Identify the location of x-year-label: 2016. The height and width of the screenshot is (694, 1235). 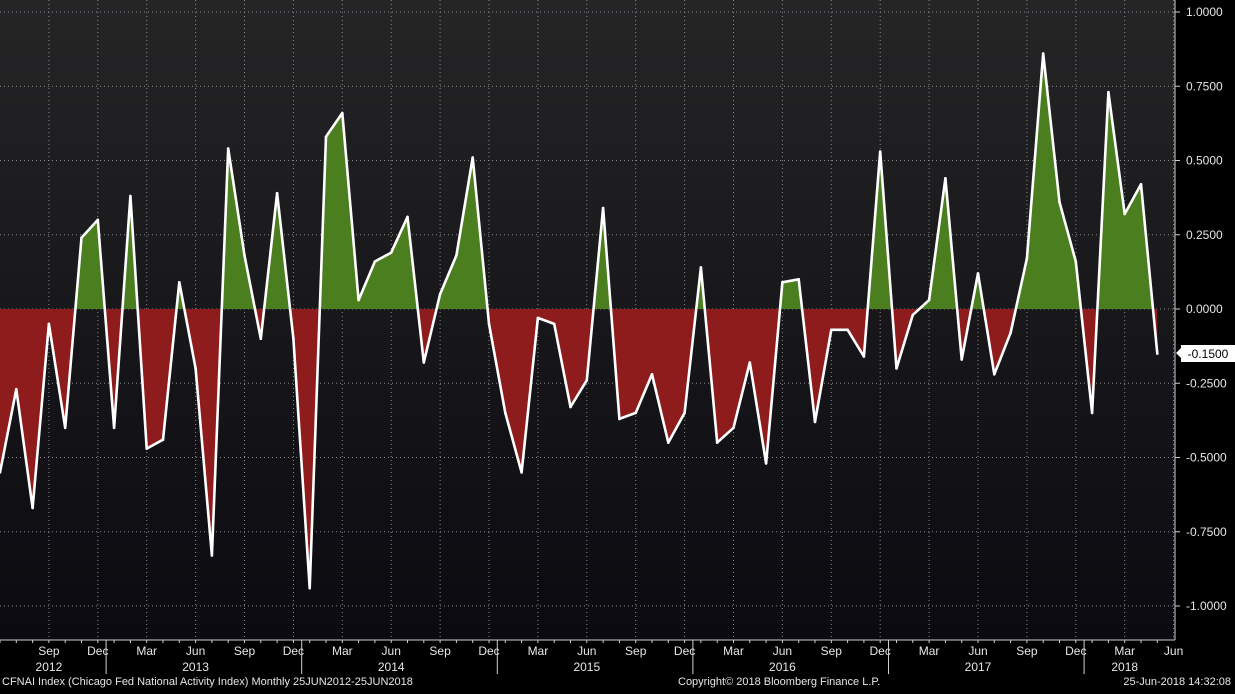
(782, 667).